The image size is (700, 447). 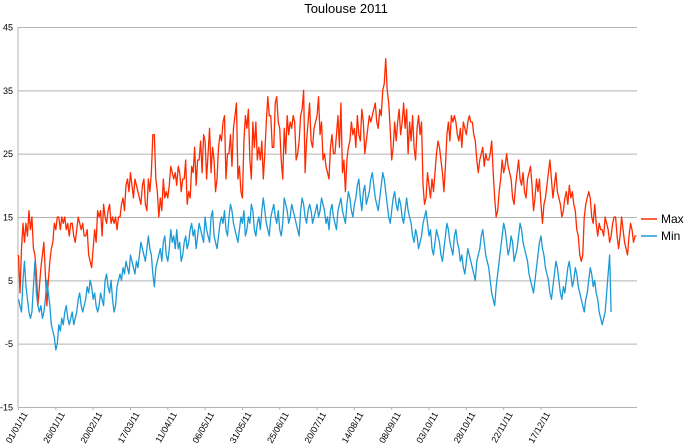 What do you see at coordinates (427, 427) in the screenshot?
I see `x-tick-label: 03/10/11` at bounding box center [427, 427].